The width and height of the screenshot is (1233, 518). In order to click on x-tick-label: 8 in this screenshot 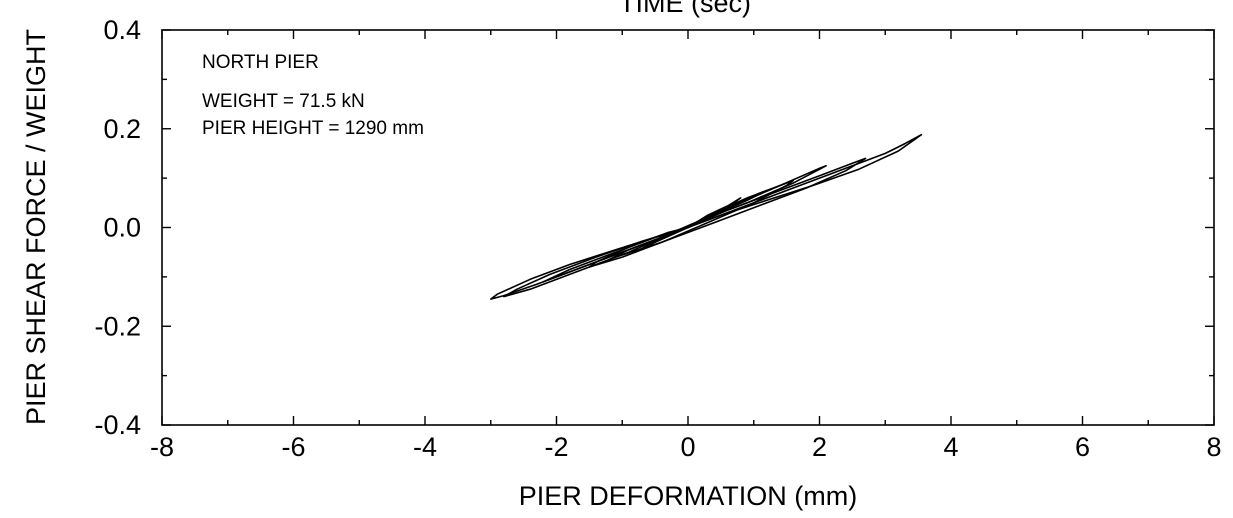, I will do `click(1213, 447)`.